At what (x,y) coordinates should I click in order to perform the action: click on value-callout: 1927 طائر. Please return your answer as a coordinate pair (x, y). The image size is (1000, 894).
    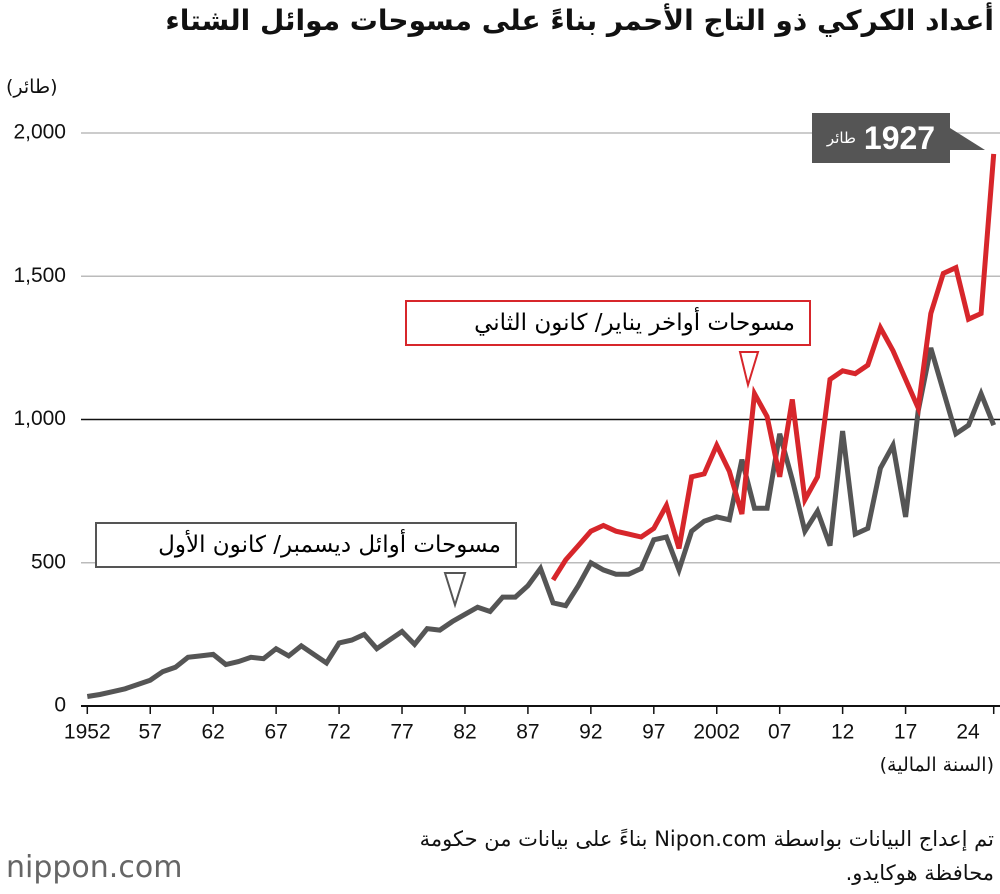
    Looking at the image, I should click on (881, 138).